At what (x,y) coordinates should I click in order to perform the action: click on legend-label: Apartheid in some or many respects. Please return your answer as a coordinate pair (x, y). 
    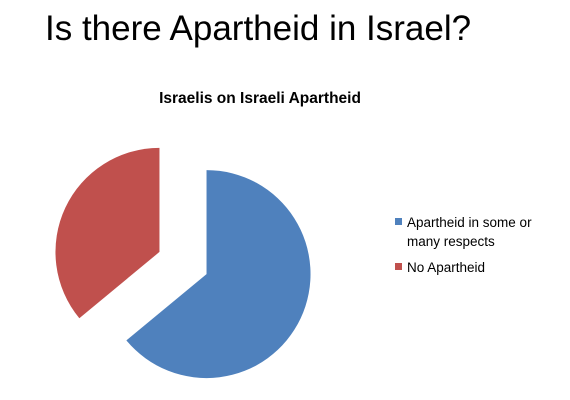
    Looking at the image, I should click on (469, 232).